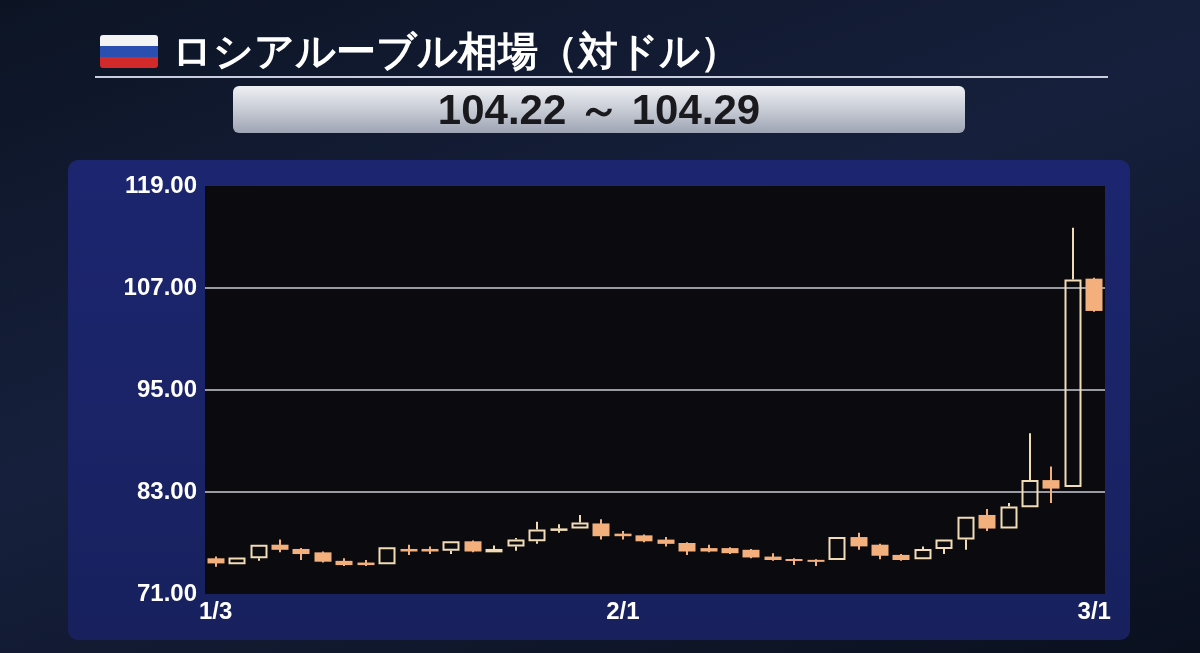  I want to click on y-tick-label: 83.00, so click(166, 490).